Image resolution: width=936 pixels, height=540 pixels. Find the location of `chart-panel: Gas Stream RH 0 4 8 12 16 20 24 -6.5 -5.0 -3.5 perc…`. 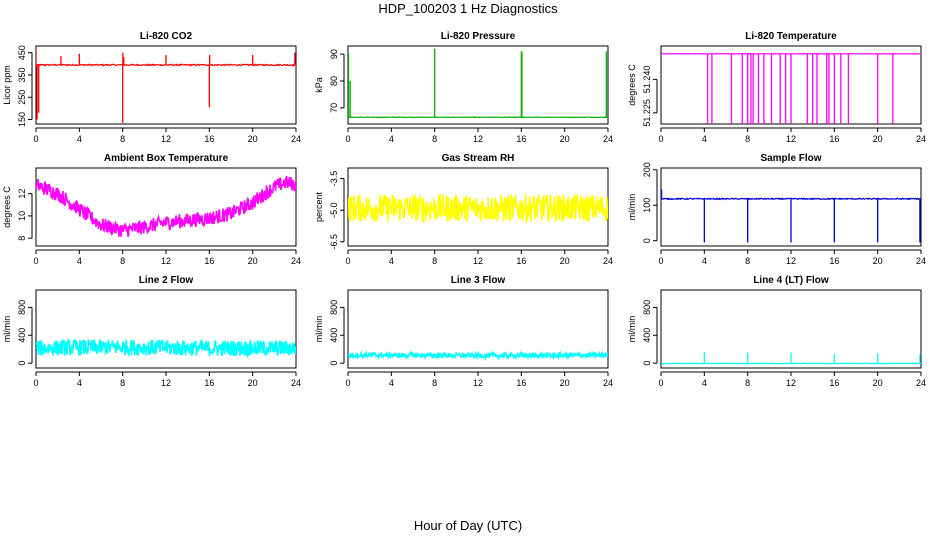

chart-panel: Gas Stream RH 0 4 8 12 16 20 24 -6.5 -5.0 -3.5 perc… is located at coordinates (463, 209).